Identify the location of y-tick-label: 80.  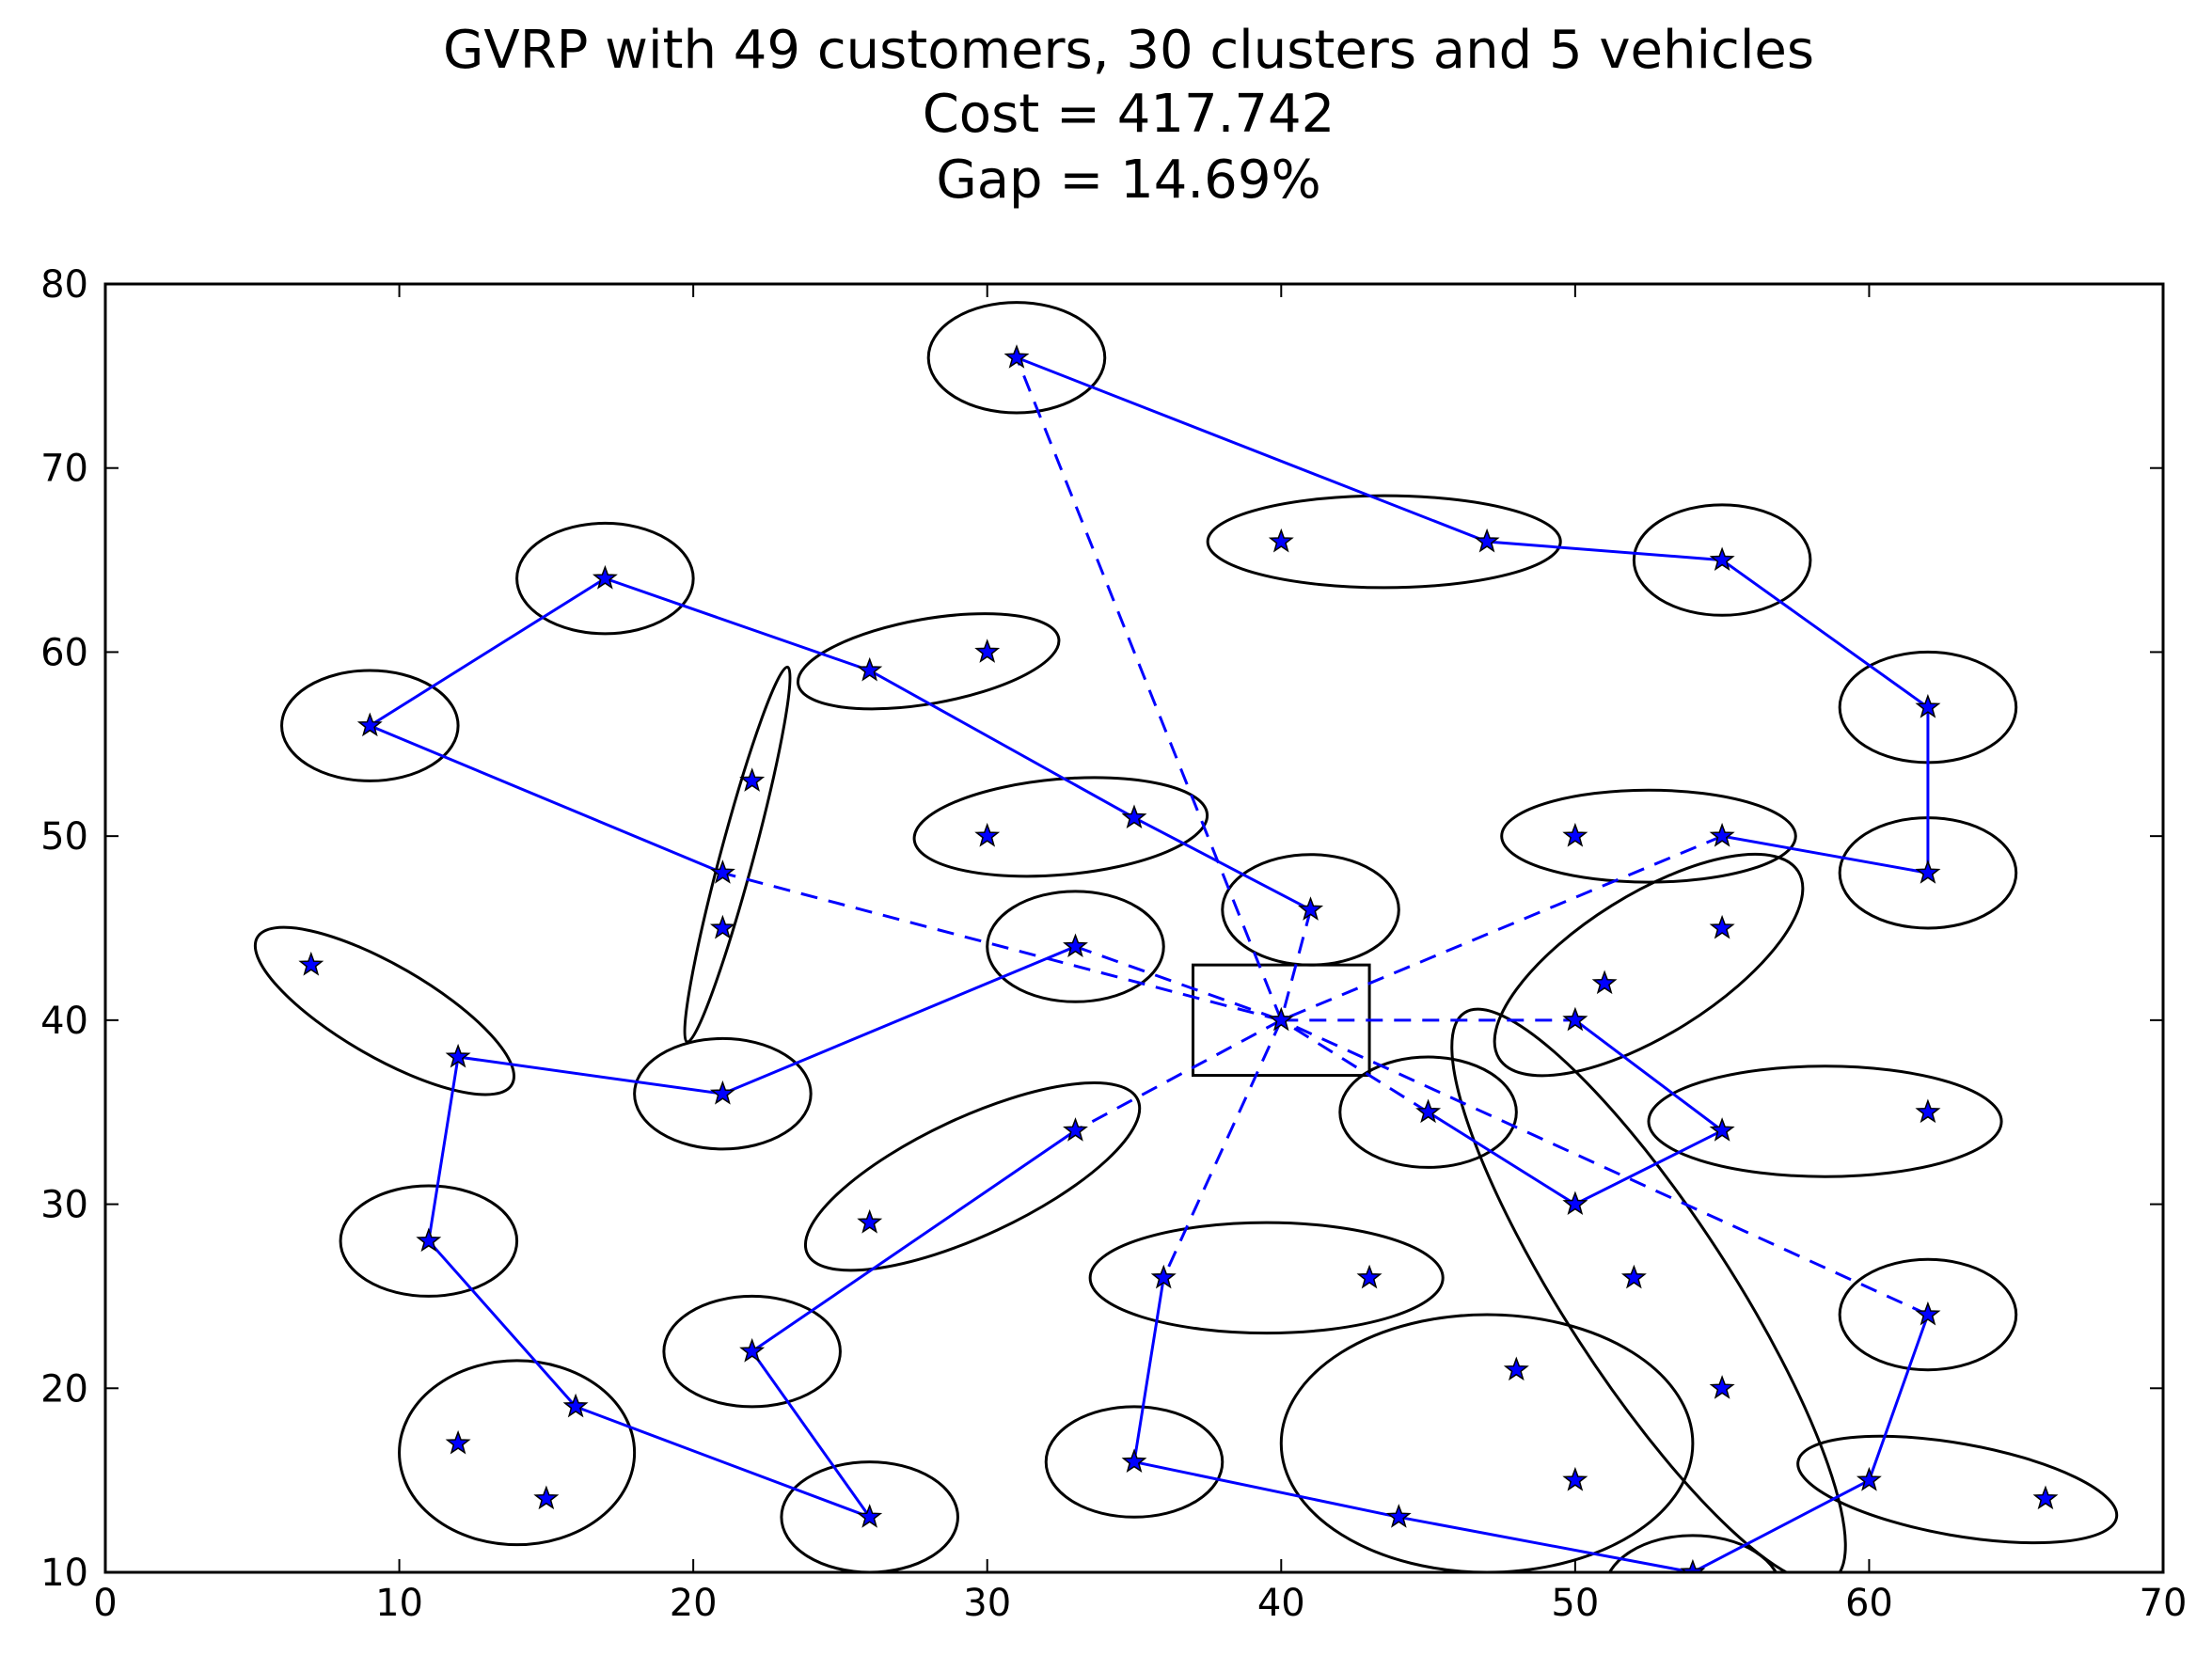
(64, 285).